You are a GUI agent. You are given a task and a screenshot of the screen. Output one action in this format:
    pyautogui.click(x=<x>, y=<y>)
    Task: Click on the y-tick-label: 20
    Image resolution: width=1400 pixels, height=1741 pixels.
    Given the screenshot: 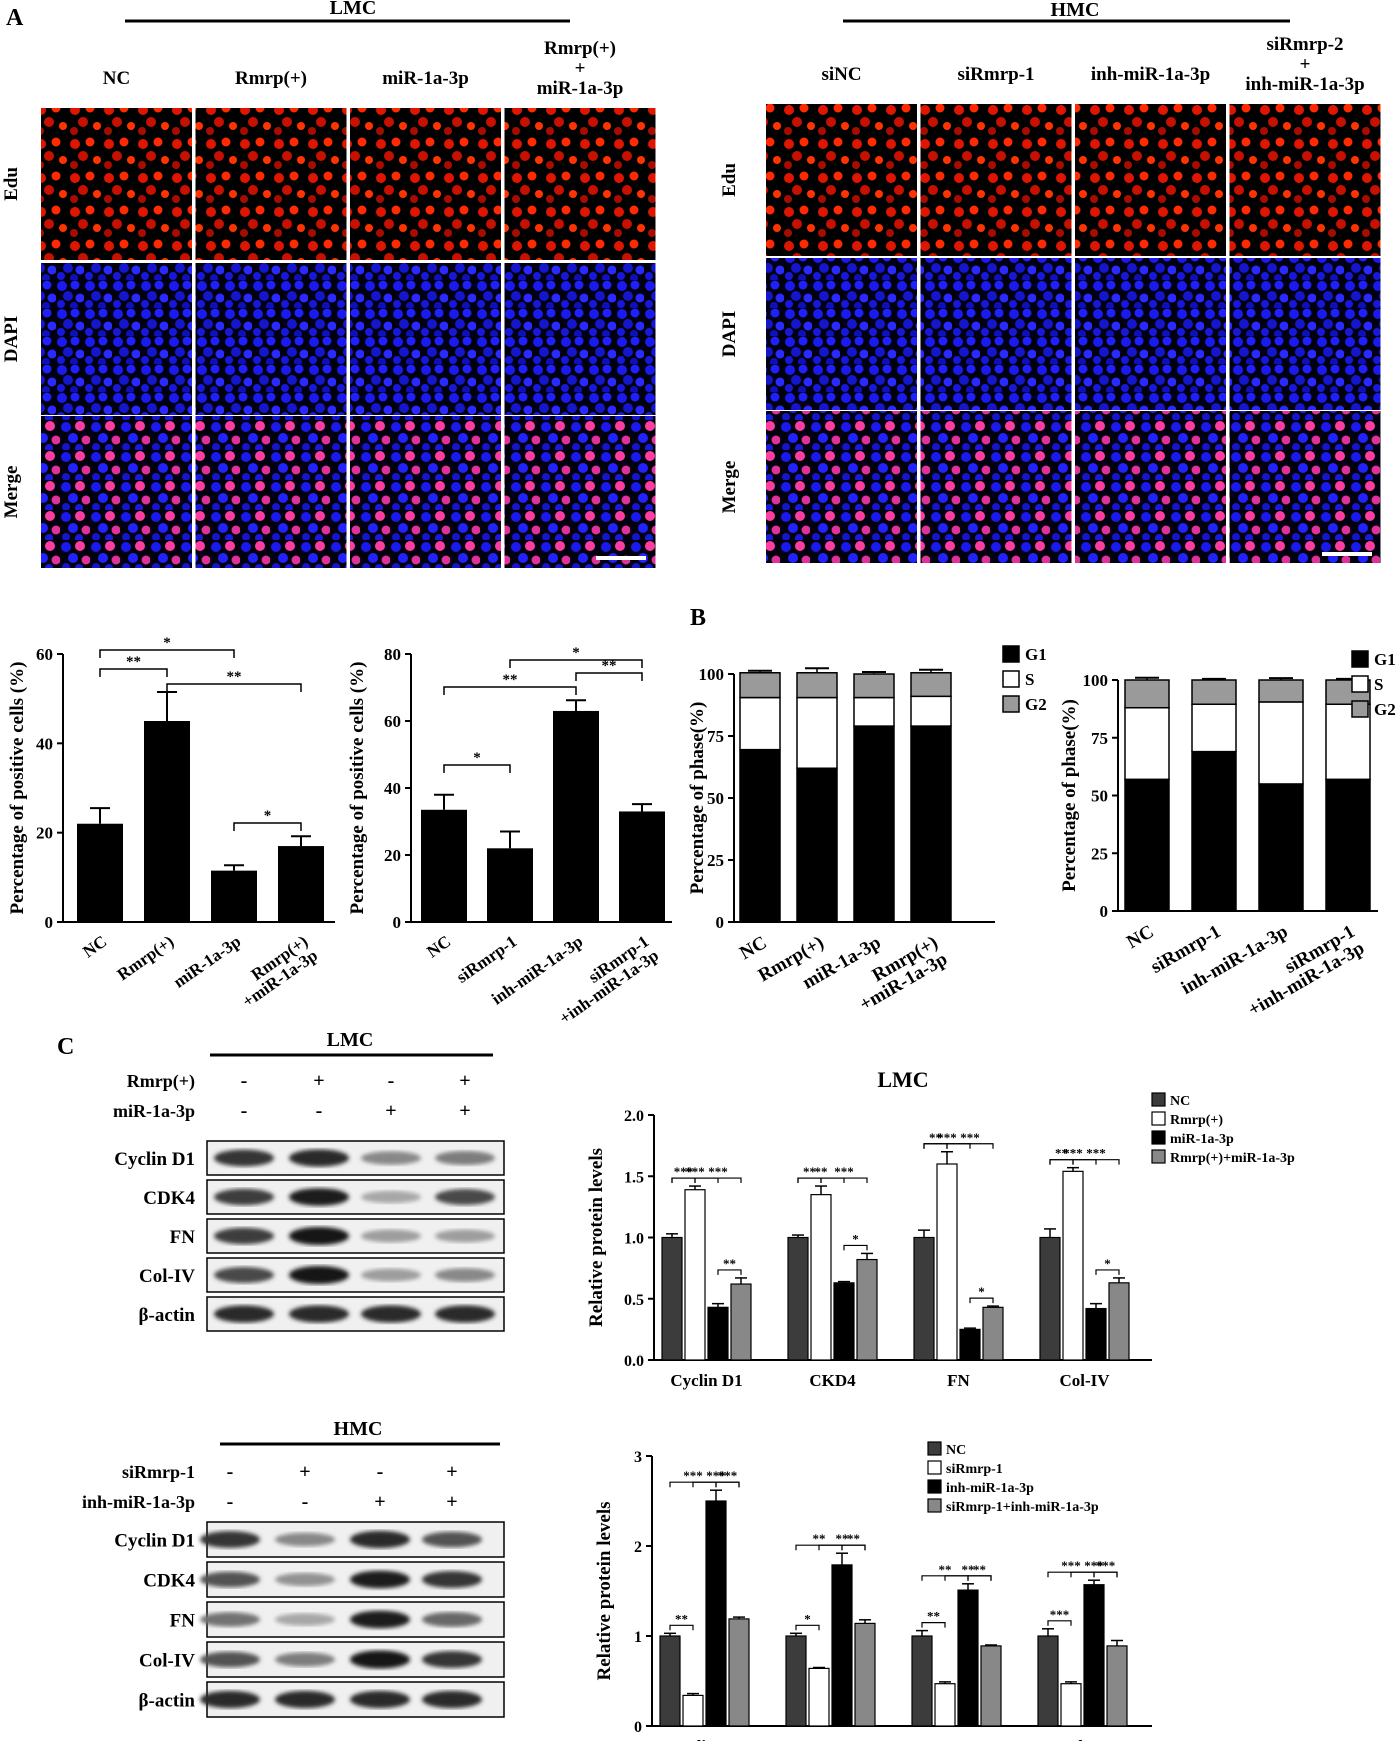 What is the action you would take?
    pyautogui.click(x=392, y=855)
    